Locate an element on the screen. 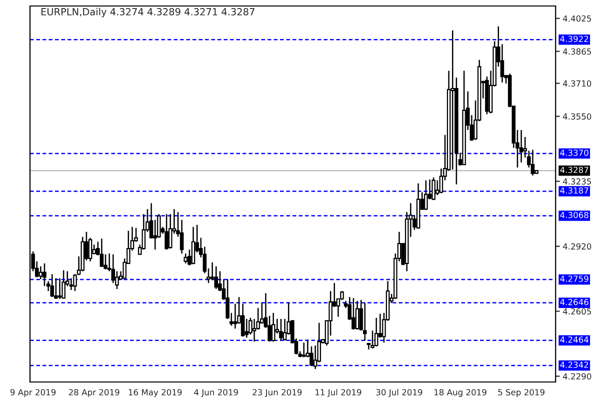 The height and width of the screenshot is (400, 600). ref-line-label: 4.2342 is located at coordinates (574, 365).